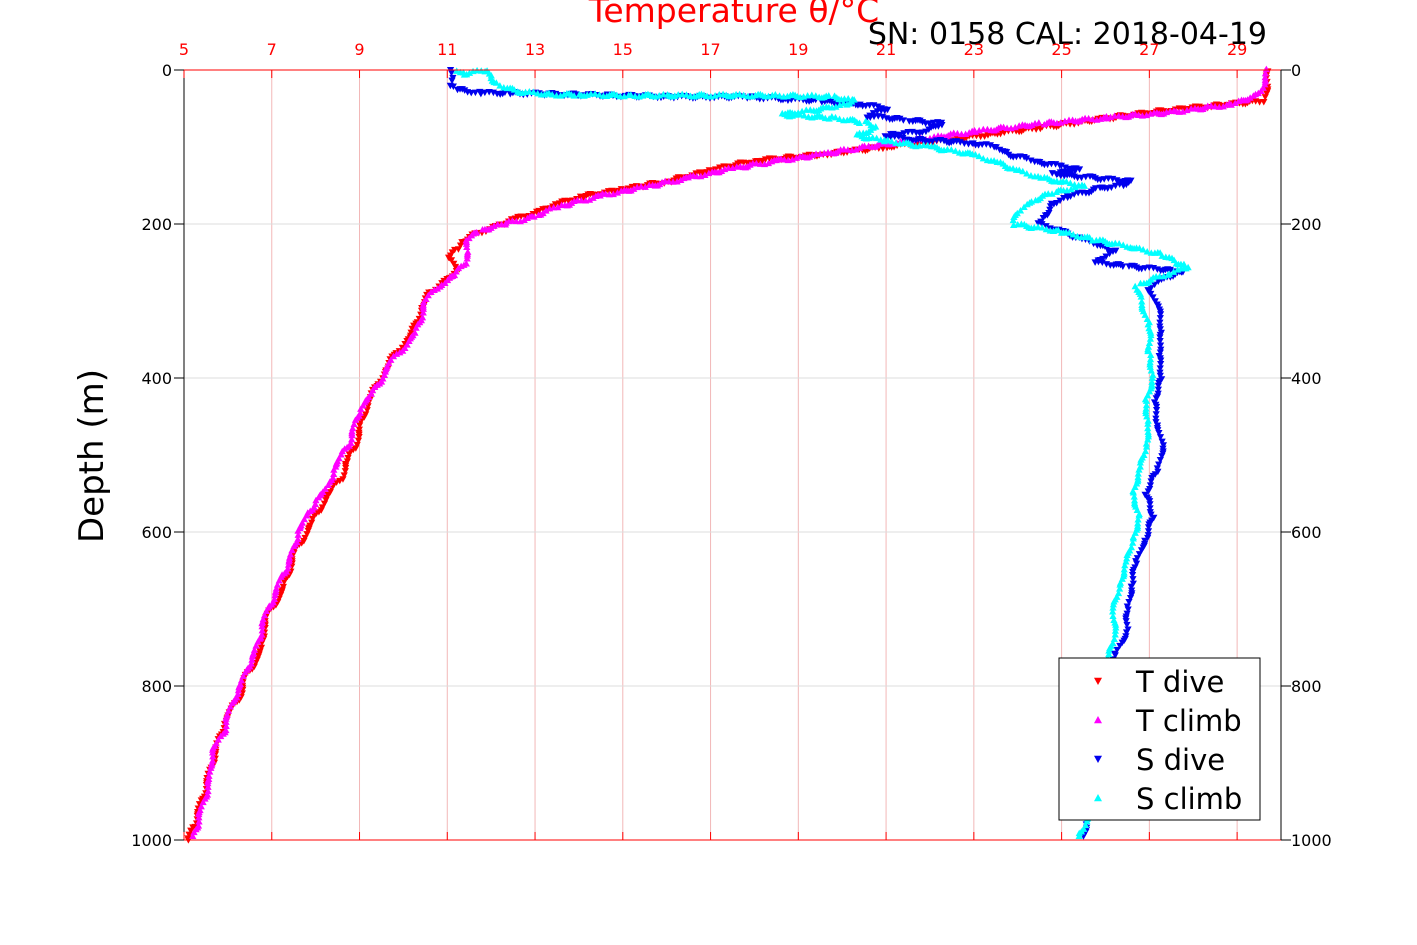 This screenshot has height=945, width=1417. Describe the element at coordinates (1189, 799) in the screenshot. I see `legend-label: S climb` at that location.